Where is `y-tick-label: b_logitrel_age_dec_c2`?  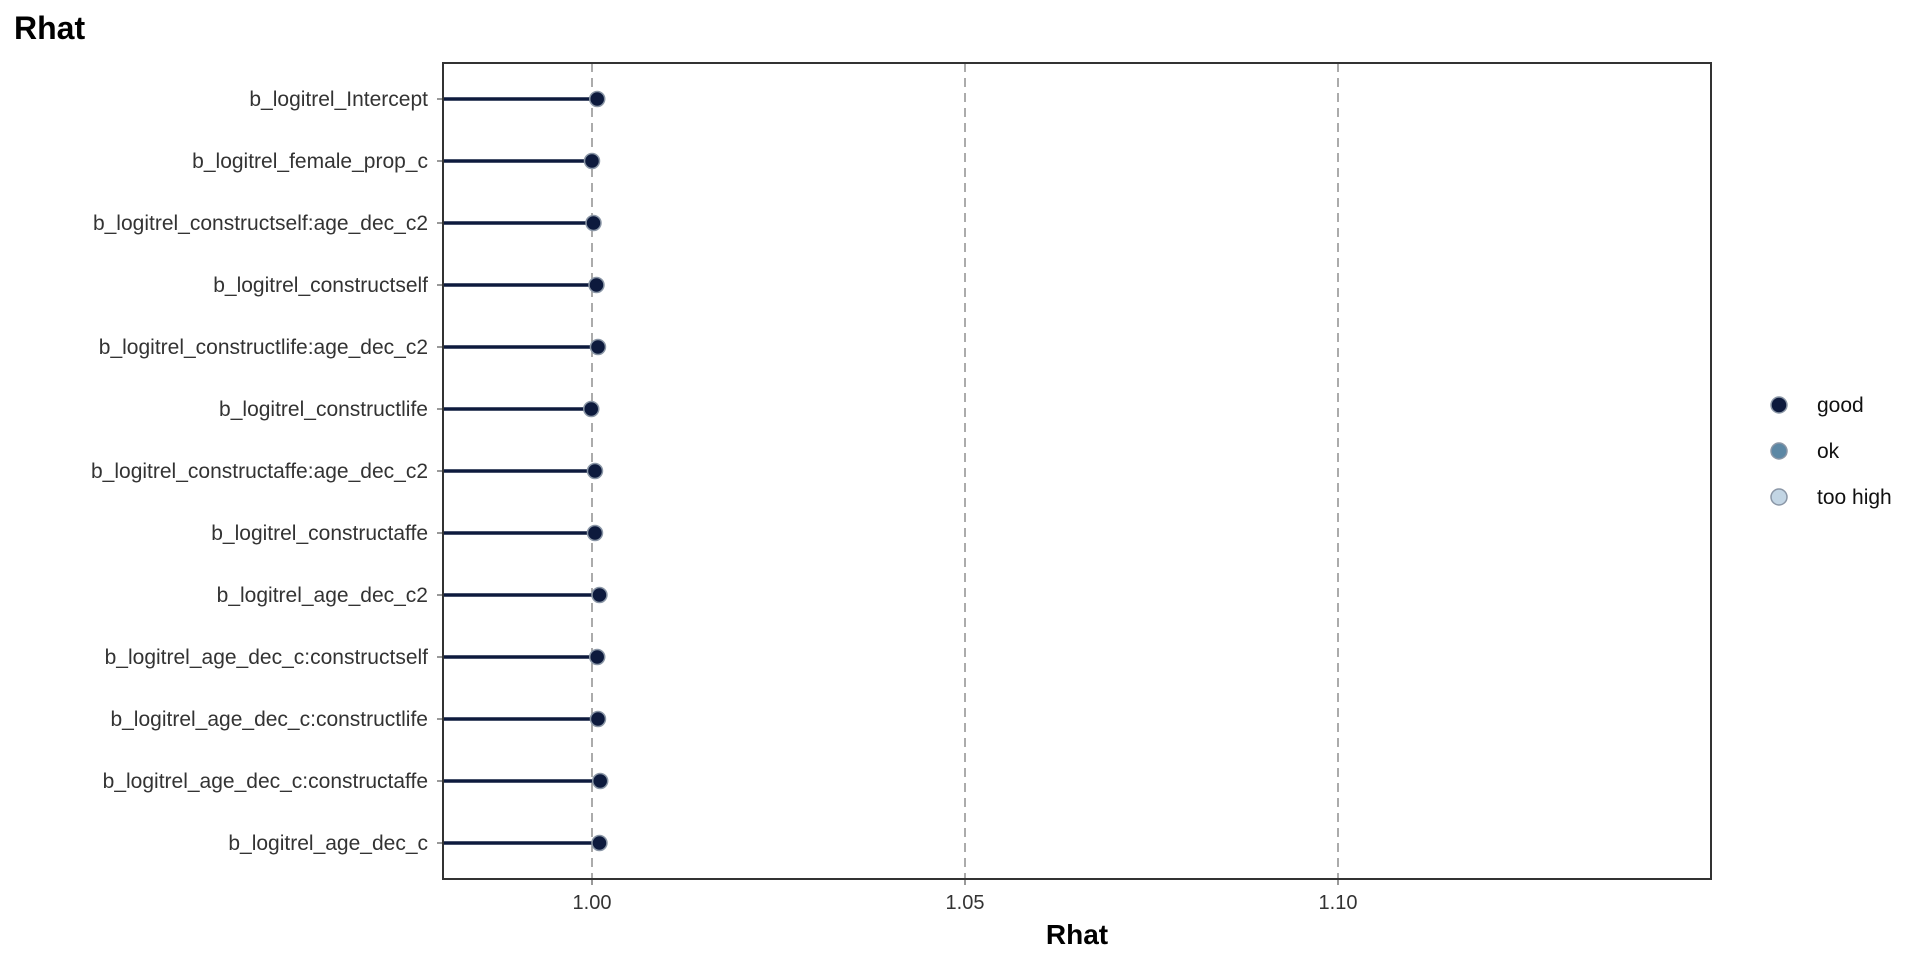
y-tick-label: b_logitrel_age_dec_c2 is located at coordinates (322, 595).